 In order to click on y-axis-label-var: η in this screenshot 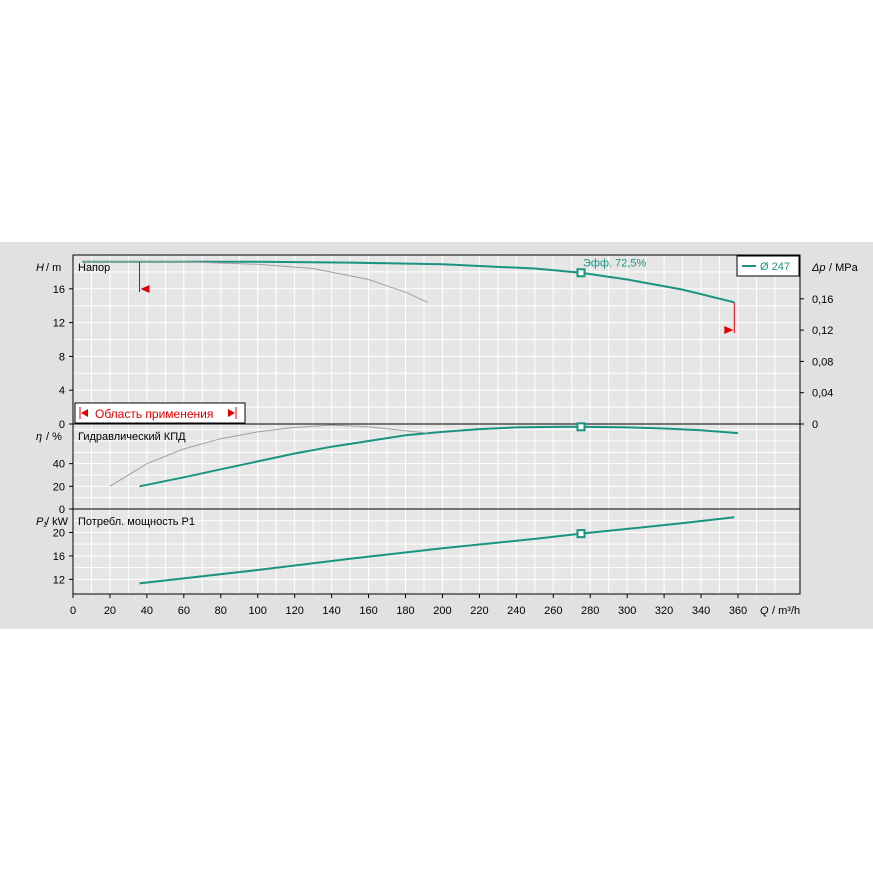, I will do `click(39, 437)`.